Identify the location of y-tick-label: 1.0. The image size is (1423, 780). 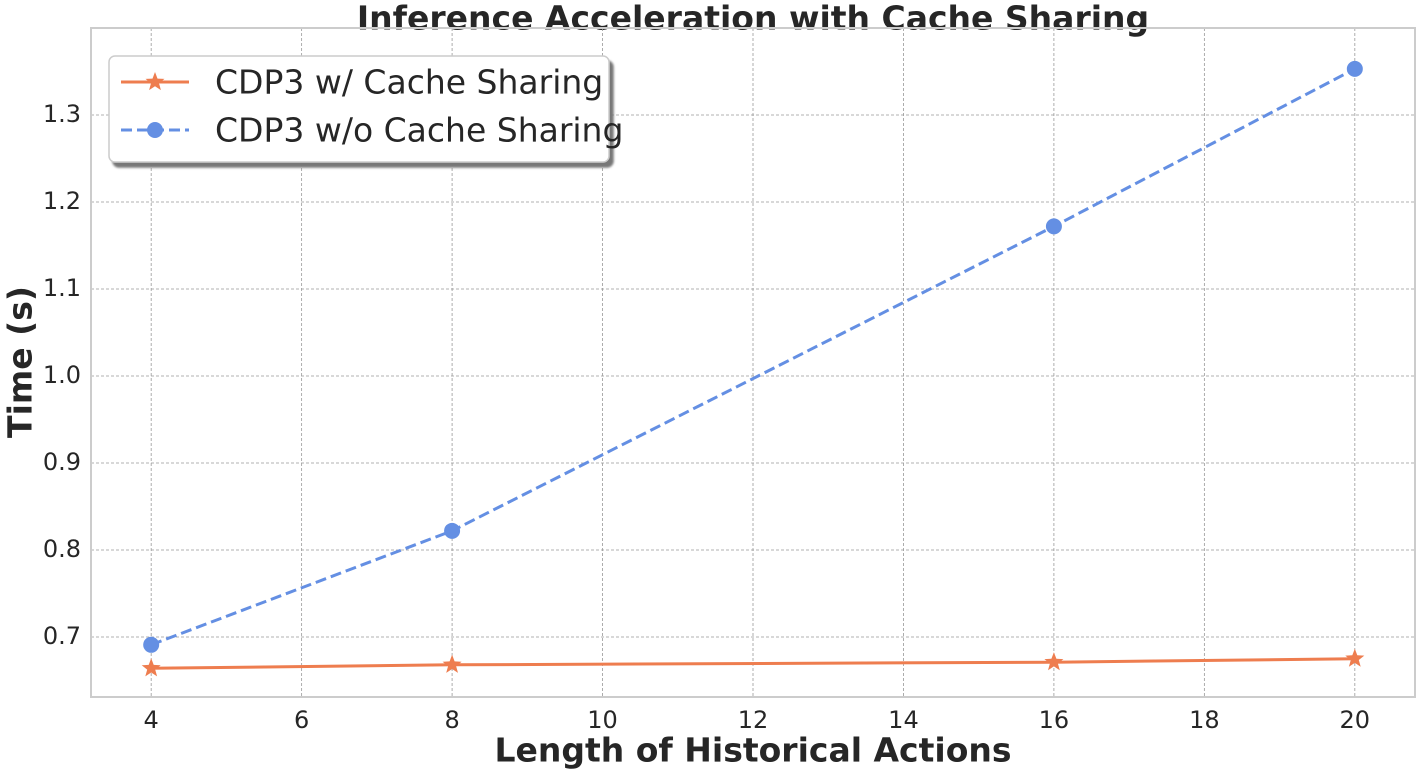
(62, 375).